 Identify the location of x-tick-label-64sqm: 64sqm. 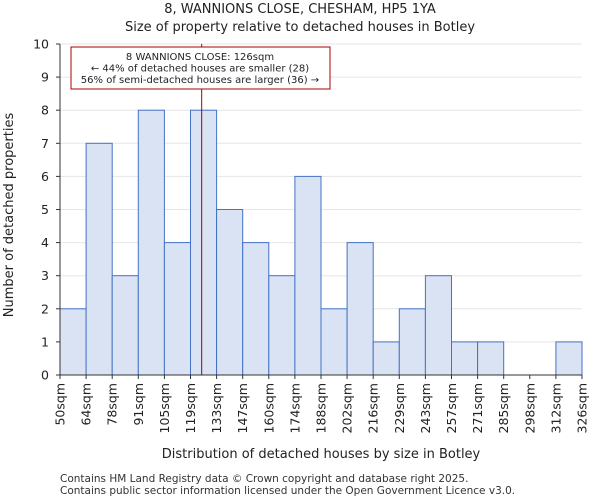
(86, 404).